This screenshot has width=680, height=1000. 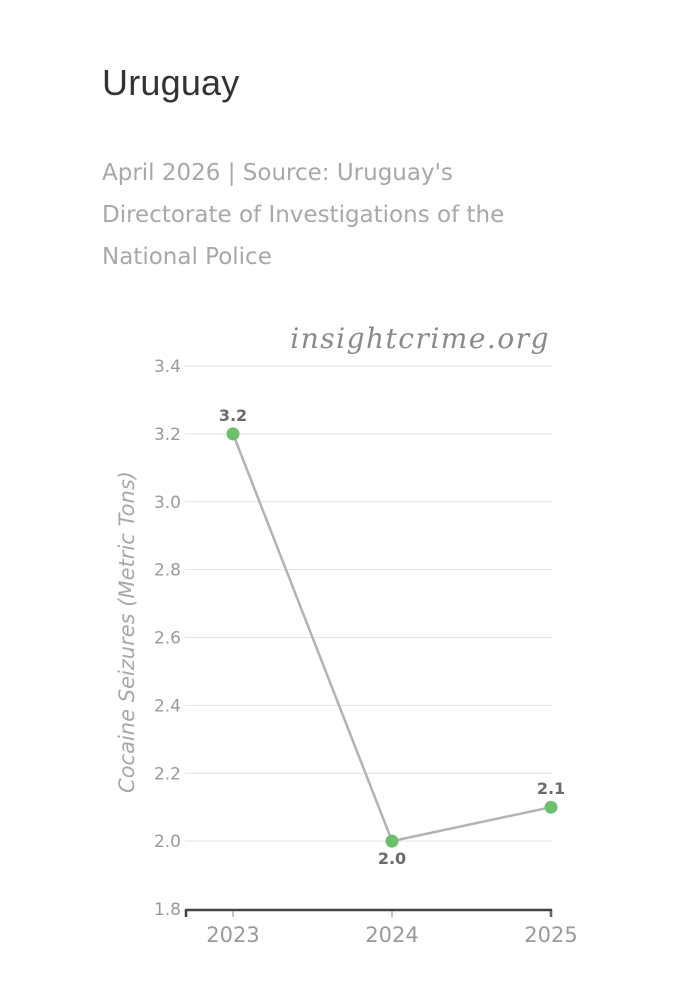 I want to click on data-label: 2.0, so click(x=392, y=858).